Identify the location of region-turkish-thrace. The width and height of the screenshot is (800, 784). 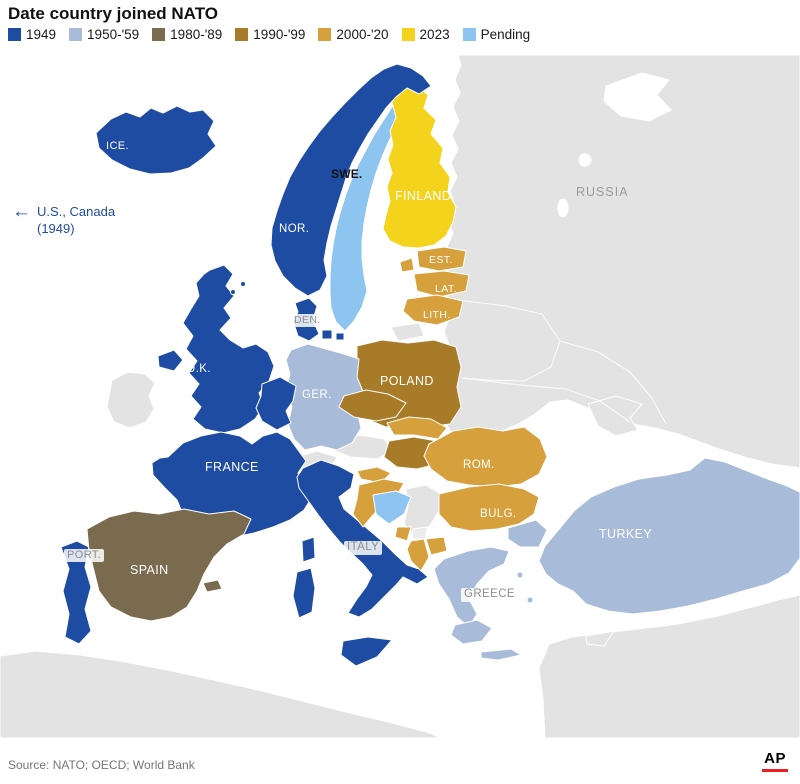
(527, 533).